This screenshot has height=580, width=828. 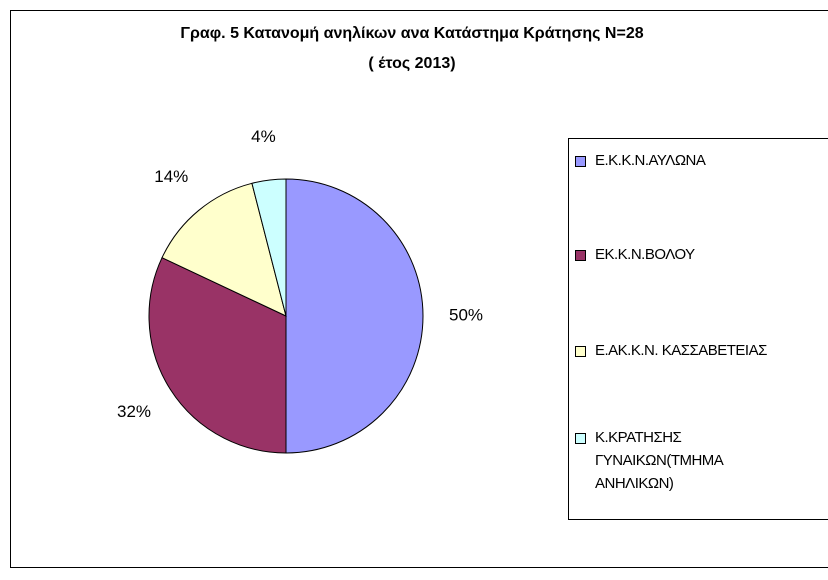 I want to click on legend-item: Ε.ΑΚ.Κ.Ν. ΚΑΣΣΑΒΕΤΕΙΑΣ, so click(x=671, y=350).